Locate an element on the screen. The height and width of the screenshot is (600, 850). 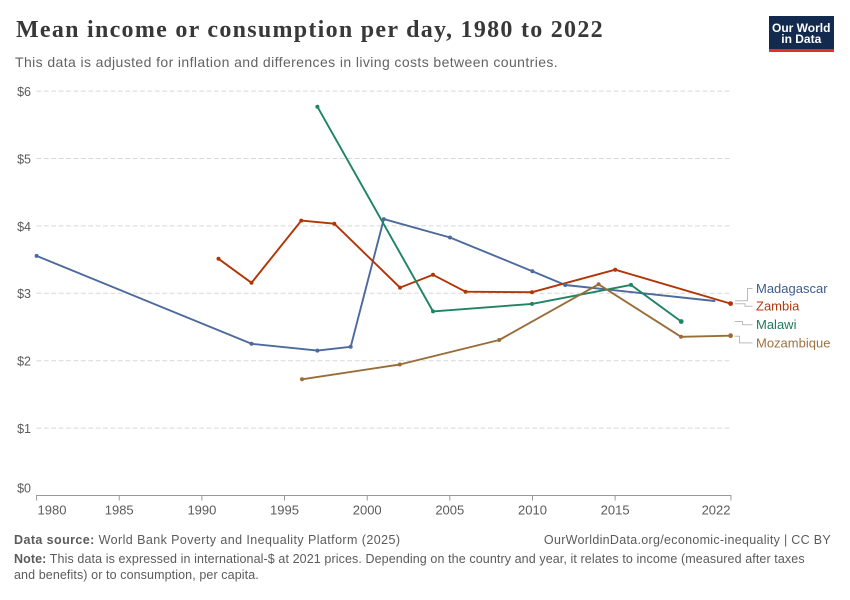
svg-text: Zambia is located at coordinates (778, 306).